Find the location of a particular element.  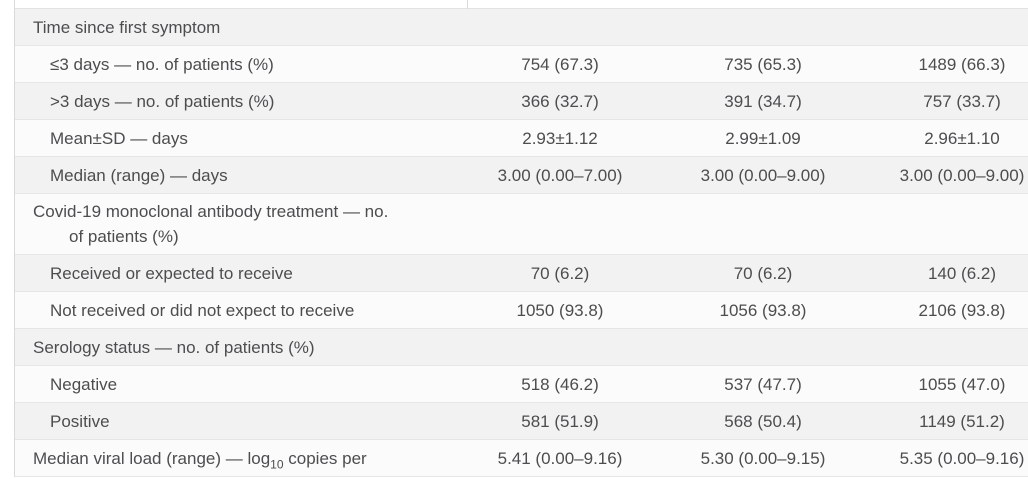

column-divider-line is located at coordinates (467, 4).